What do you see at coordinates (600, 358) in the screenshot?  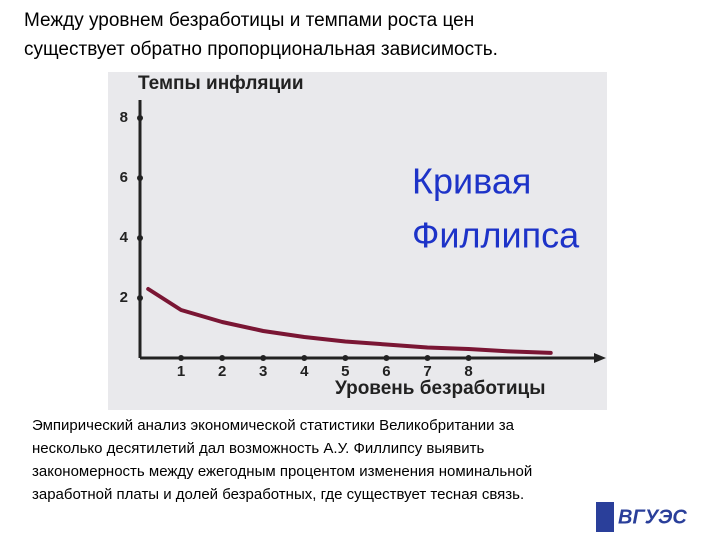 I see `axis-arrow` at bounding box center [600, 358].